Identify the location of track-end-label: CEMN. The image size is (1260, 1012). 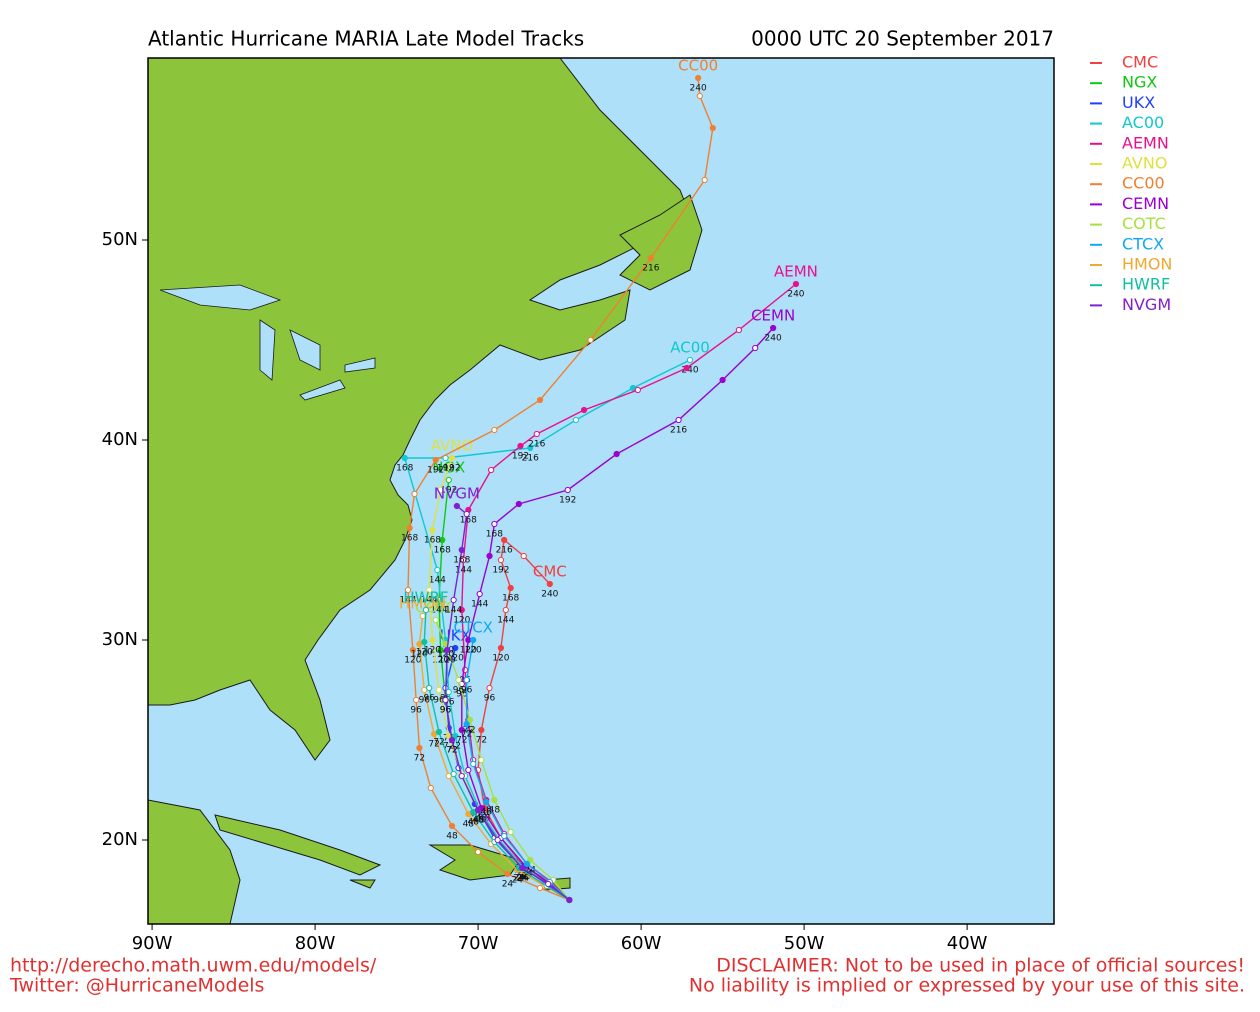
(773, 316).